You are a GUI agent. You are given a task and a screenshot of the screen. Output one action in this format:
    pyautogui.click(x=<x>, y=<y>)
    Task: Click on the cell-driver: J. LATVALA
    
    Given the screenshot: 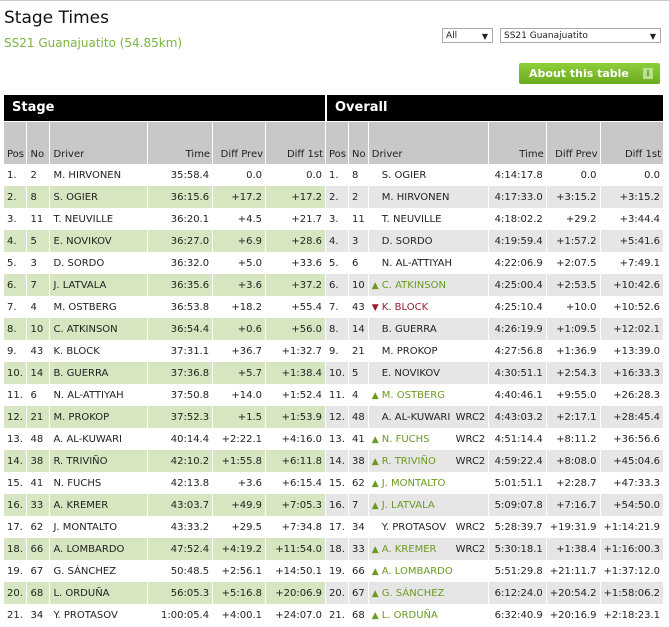 What is the action you would take?
    pyautogui.click(x=99, y=285)
    